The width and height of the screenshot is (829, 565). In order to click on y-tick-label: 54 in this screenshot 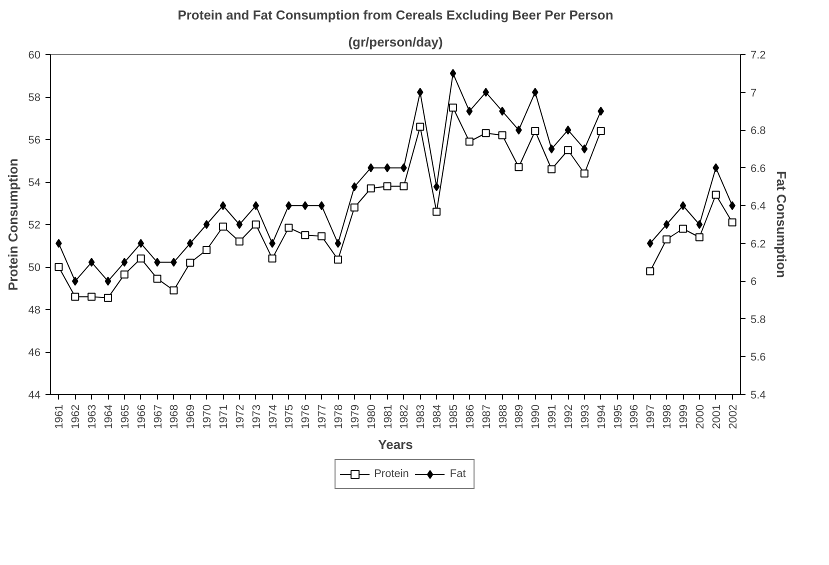, I will do `click(34, 183)`.